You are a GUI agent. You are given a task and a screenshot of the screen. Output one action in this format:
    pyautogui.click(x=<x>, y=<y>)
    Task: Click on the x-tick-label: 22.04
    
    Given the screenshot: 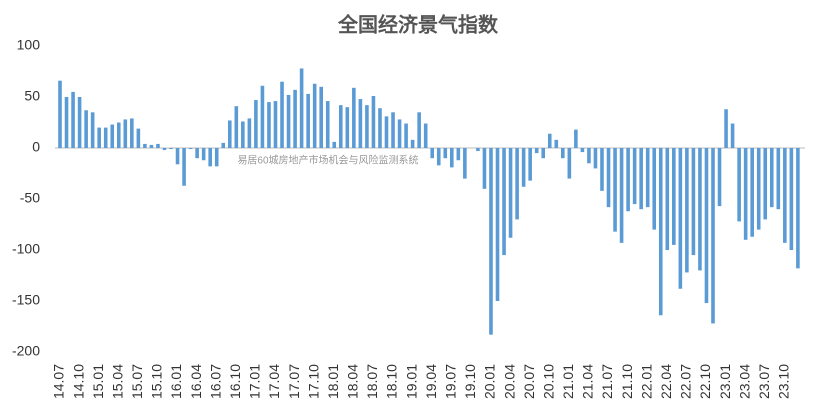 What is the action you would take?
    pyautogui.click(x=666, y=381)
    